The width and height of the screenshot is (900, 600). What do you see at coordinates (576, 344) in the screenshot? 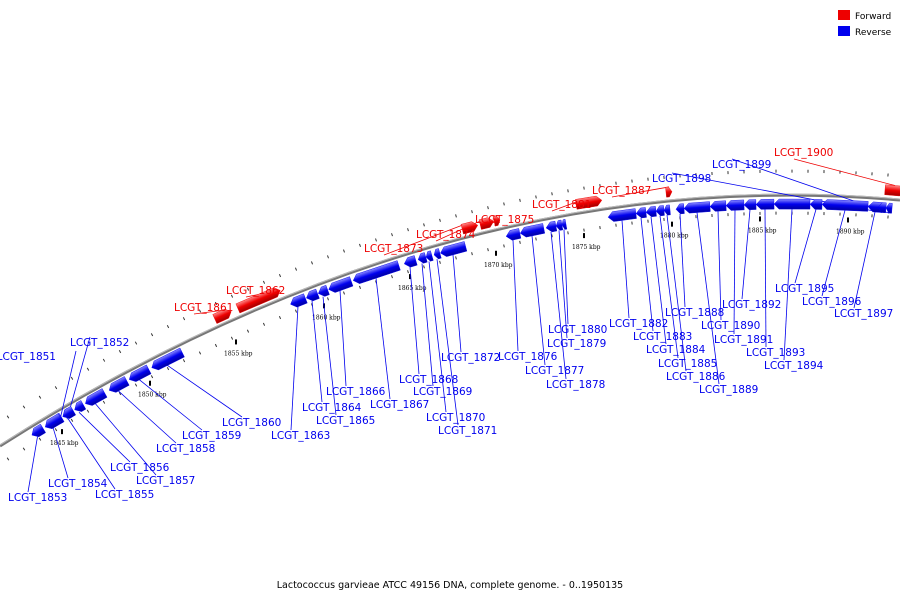
I see `gene-label: LCGT_1879` at bounding box center [576, 344].